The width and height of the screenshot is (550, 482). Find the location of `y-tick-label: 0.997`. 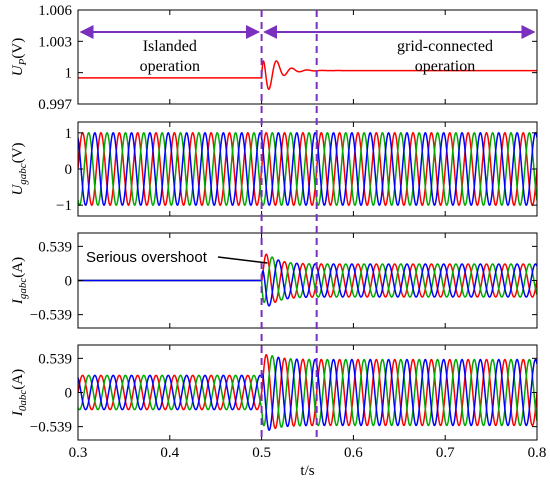

y-tick-label: 0.997 is located at coordinates (55, 105).